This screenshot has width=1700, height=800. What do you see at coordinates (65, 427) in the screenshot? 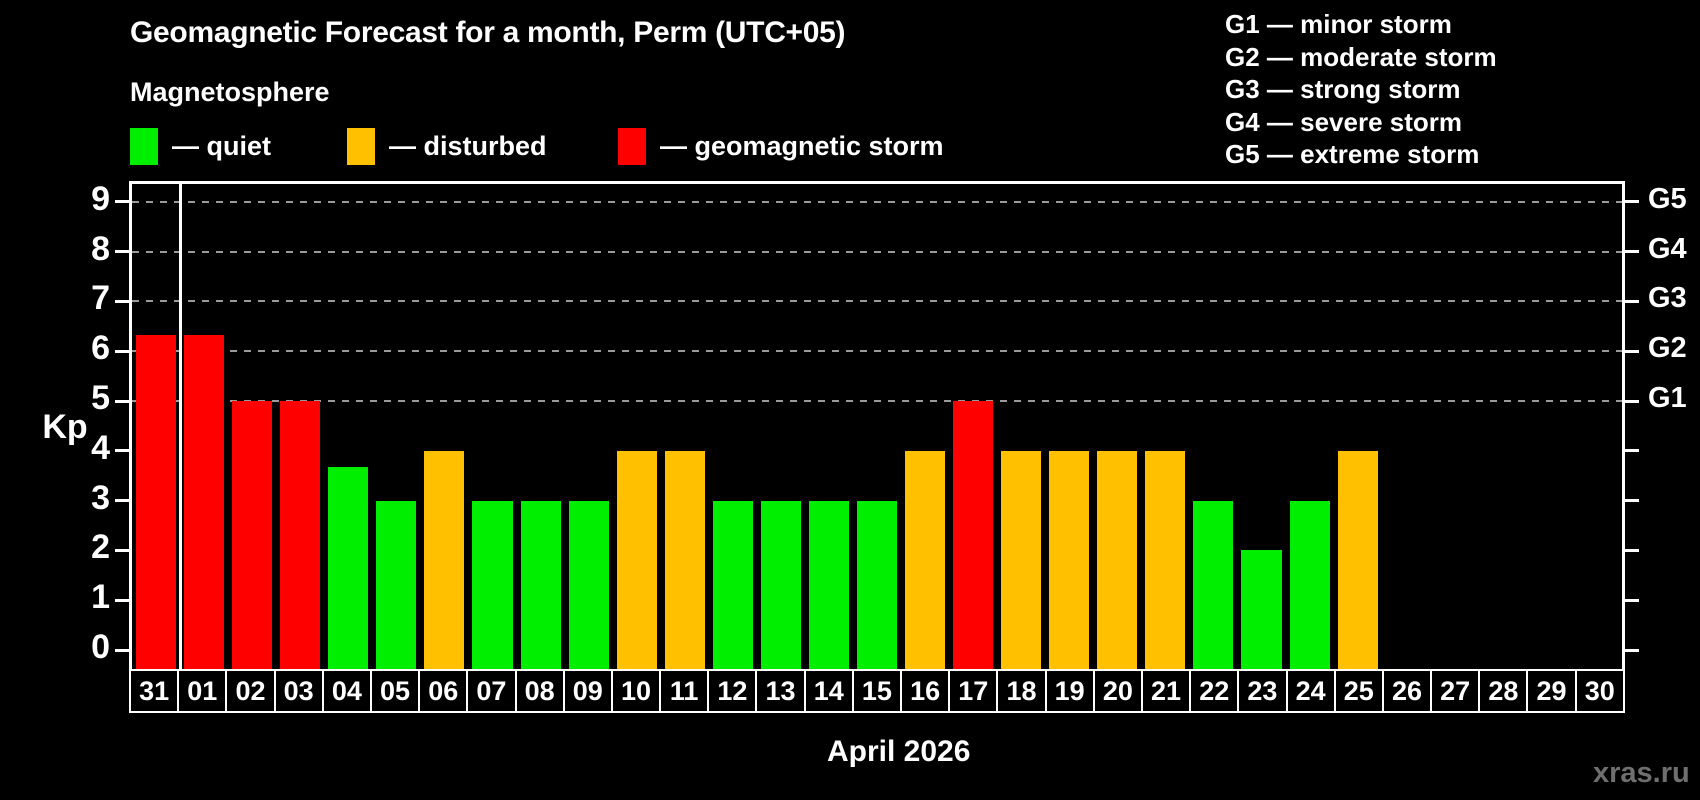
I see `y-axis-title: Kp` at bounding box center [65, 427].